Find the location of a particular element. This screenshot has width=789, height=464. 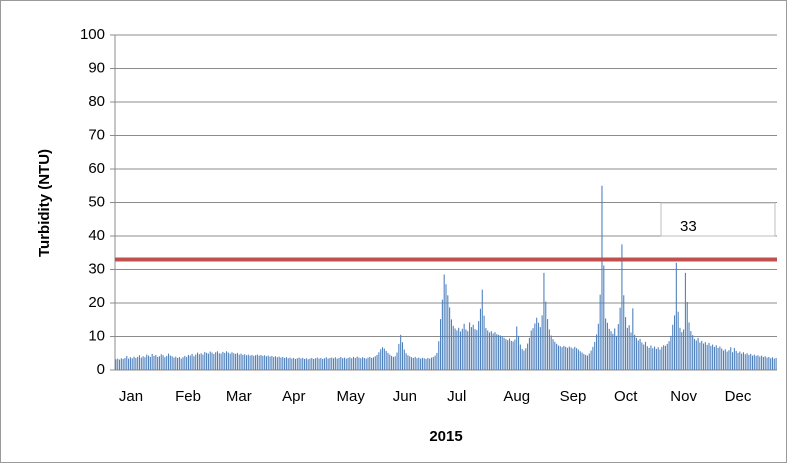

y-tick-label: 30 is located at coordinates (96, 268).